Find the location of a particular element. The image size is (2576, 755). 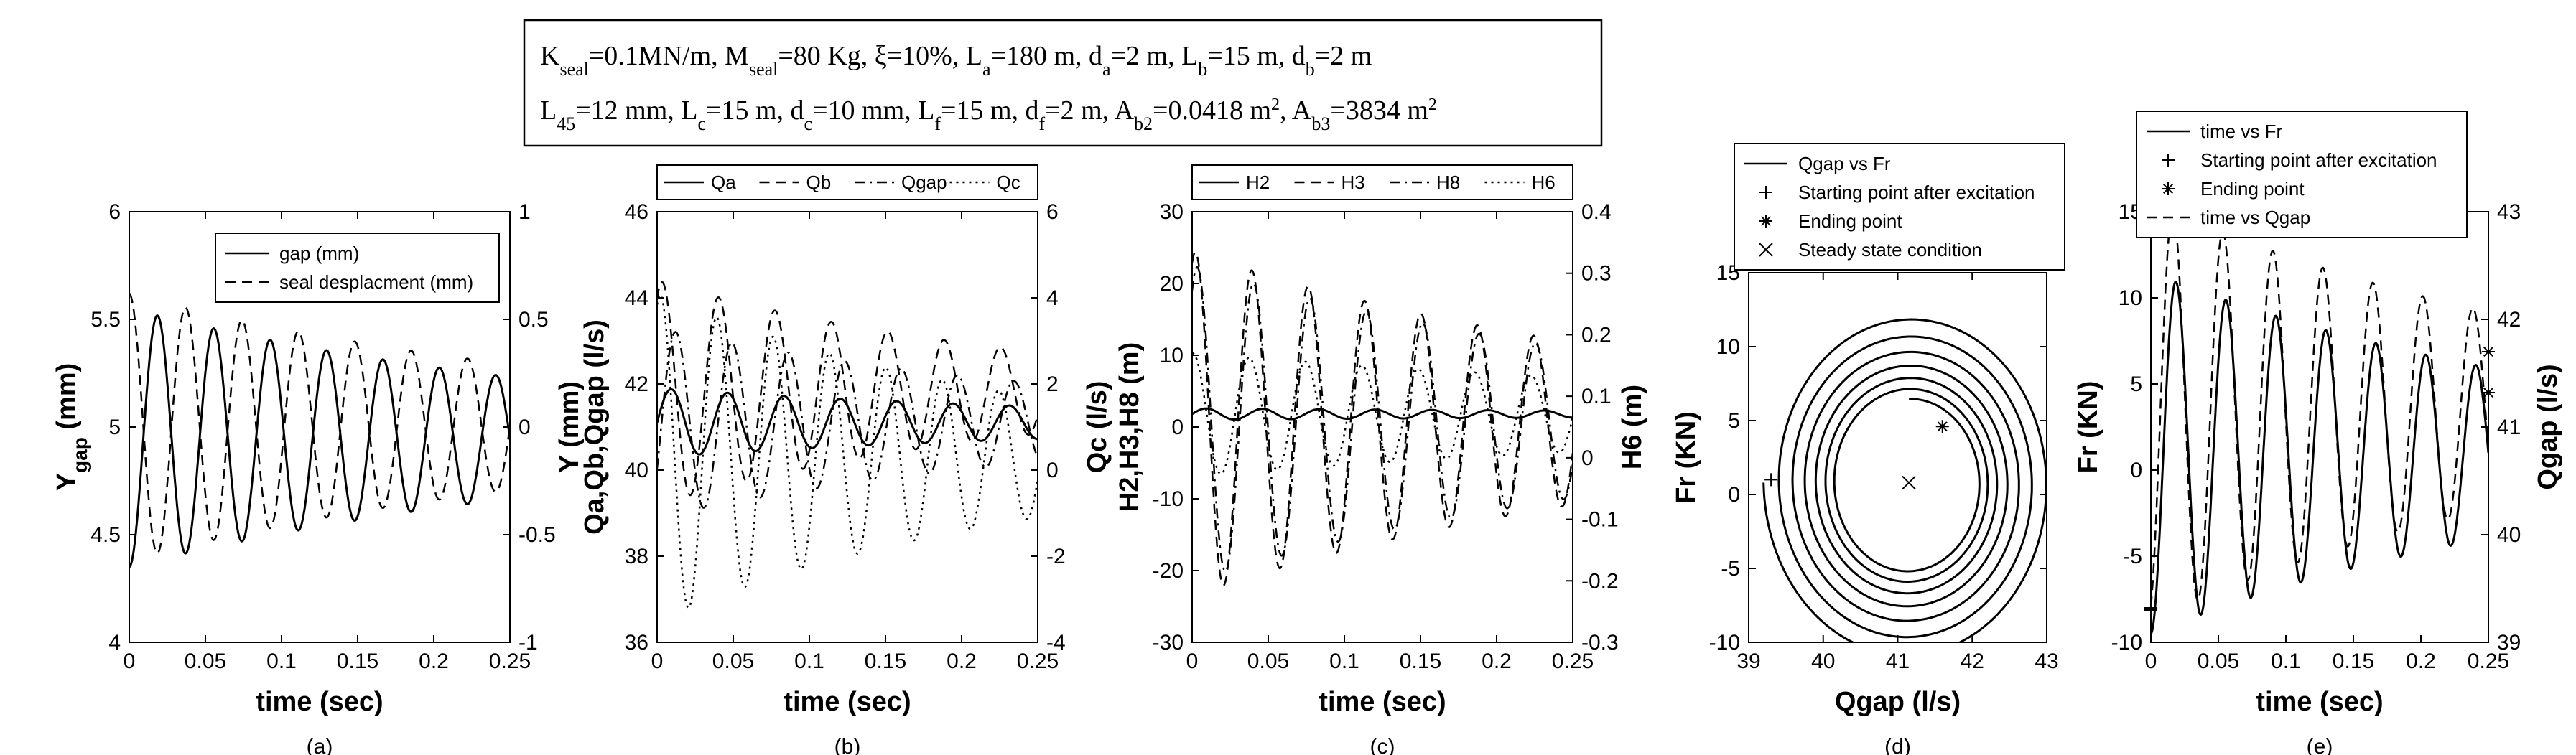

axes-frame is located at coordinates (1382, 427).